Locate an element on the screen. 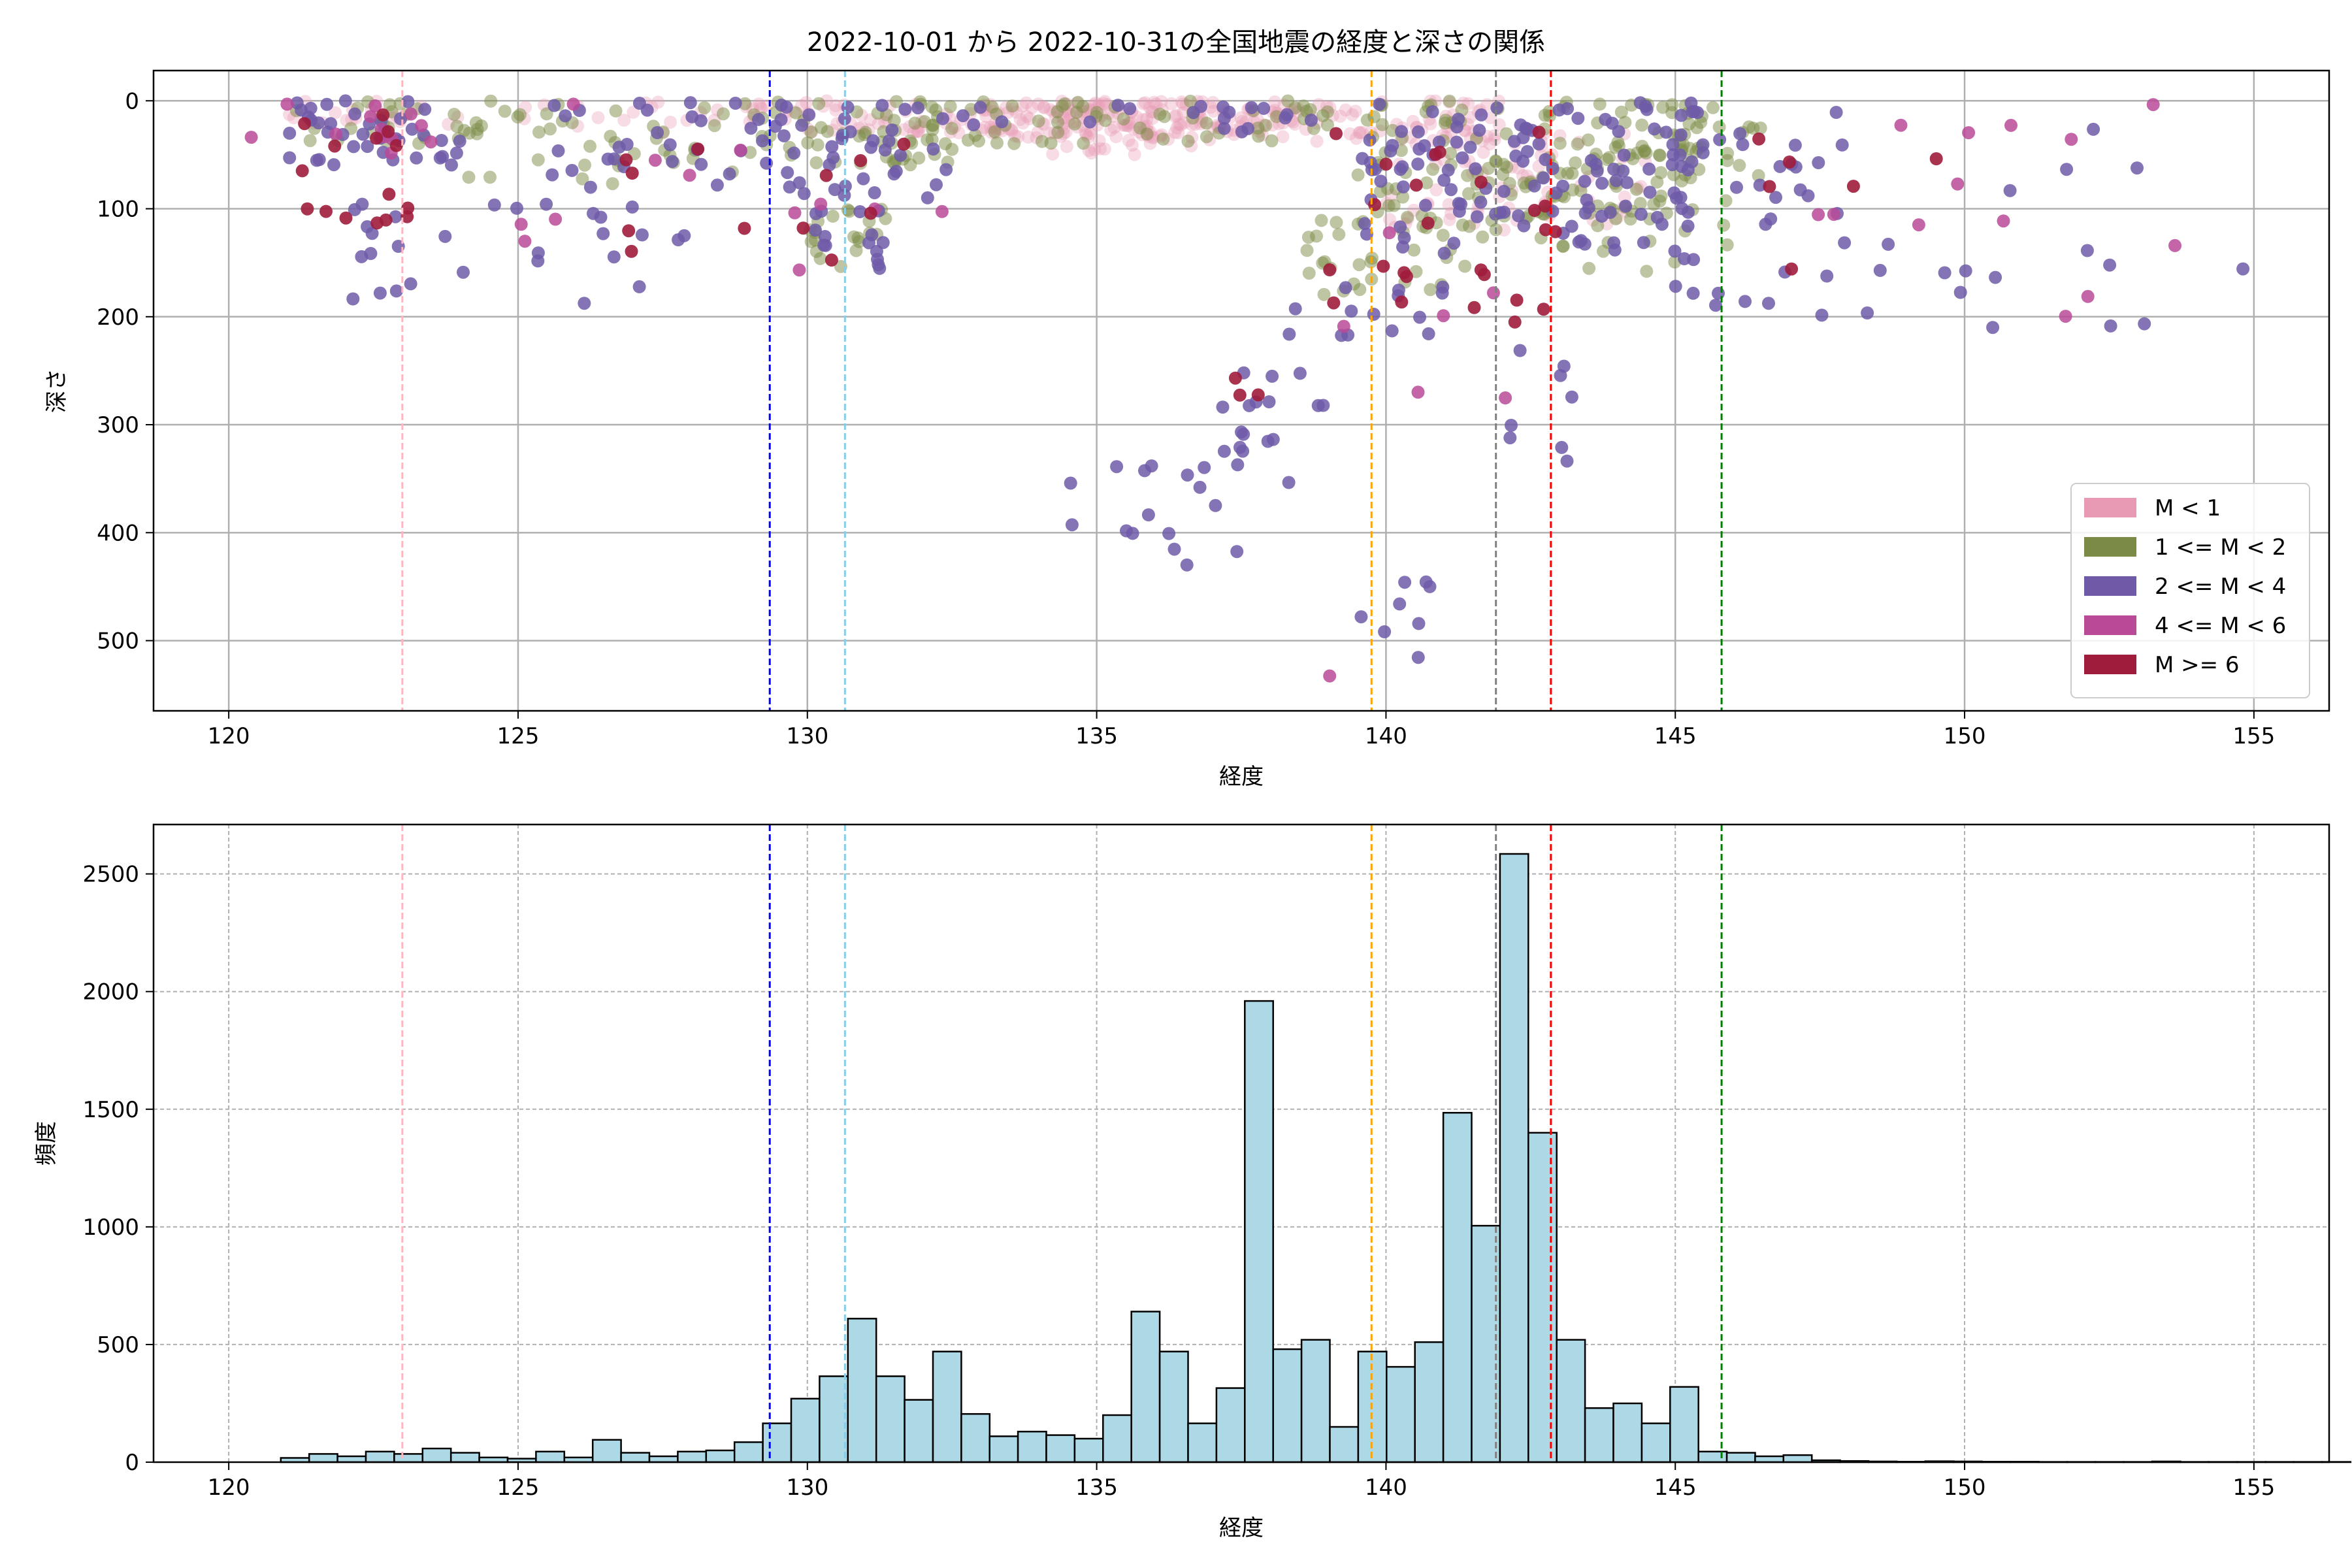 The height and width of the screenshot is (1568, 2352). scatter-x-tick-label: 150 is located at coordinates (1965, 736).